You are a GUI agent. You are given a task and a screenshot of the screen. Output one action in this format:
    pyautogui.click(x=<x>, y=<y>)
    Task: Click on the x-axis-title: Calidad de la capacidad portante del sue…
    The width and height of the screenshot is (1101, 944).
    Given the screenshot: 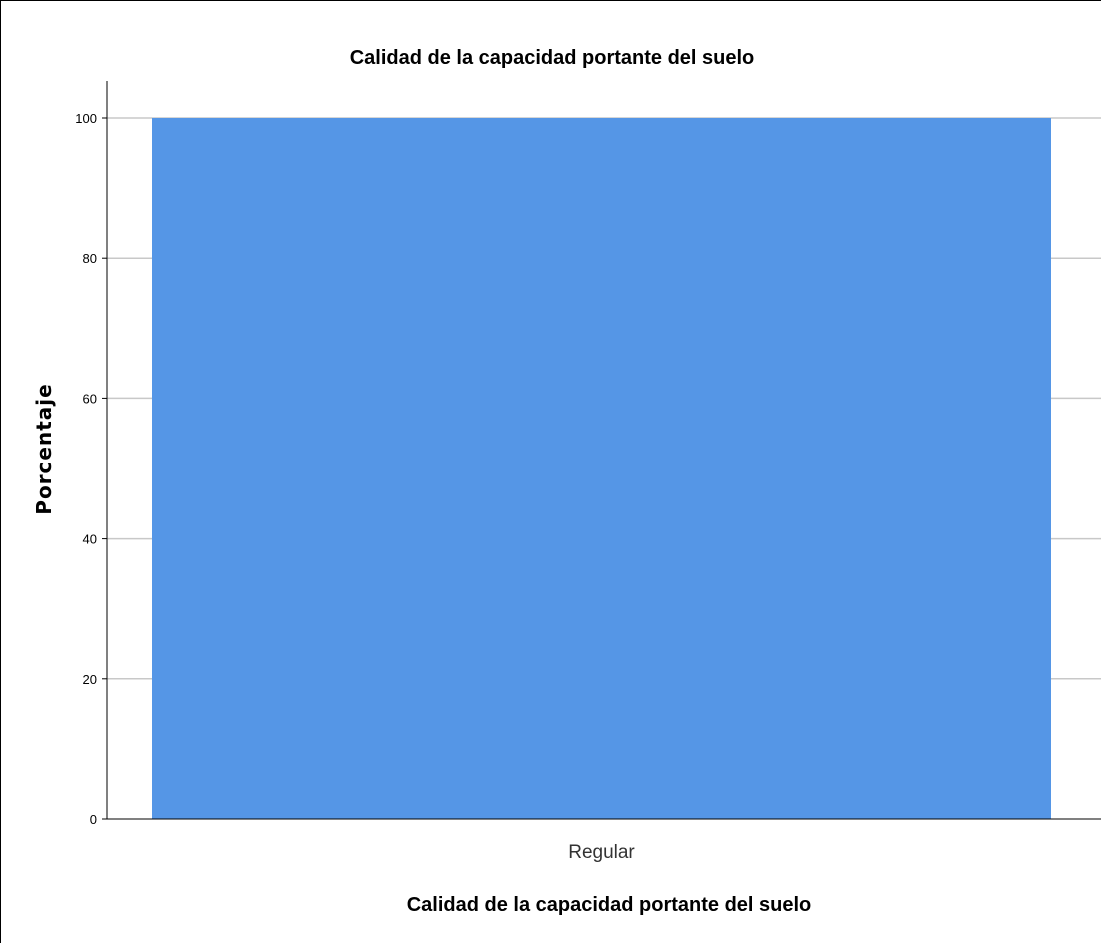 What is the action you would take?
    pyautogui.click(x=609, y=905)
    